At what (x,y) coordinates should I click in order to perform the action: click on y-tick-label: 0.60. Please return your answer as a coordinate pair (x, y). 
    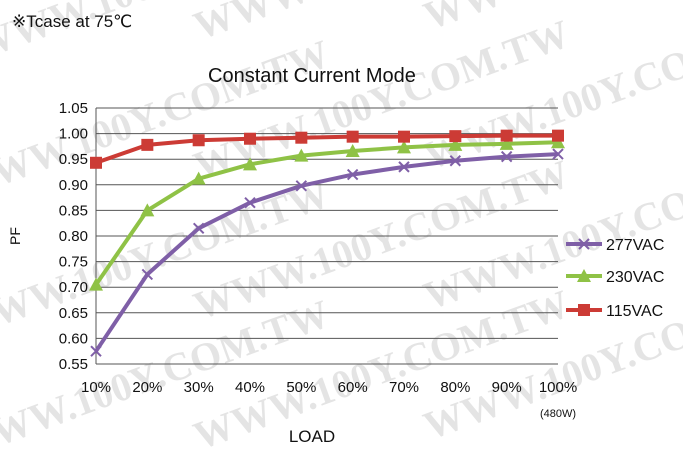
    Looking at the image, I should click on (73, 338).